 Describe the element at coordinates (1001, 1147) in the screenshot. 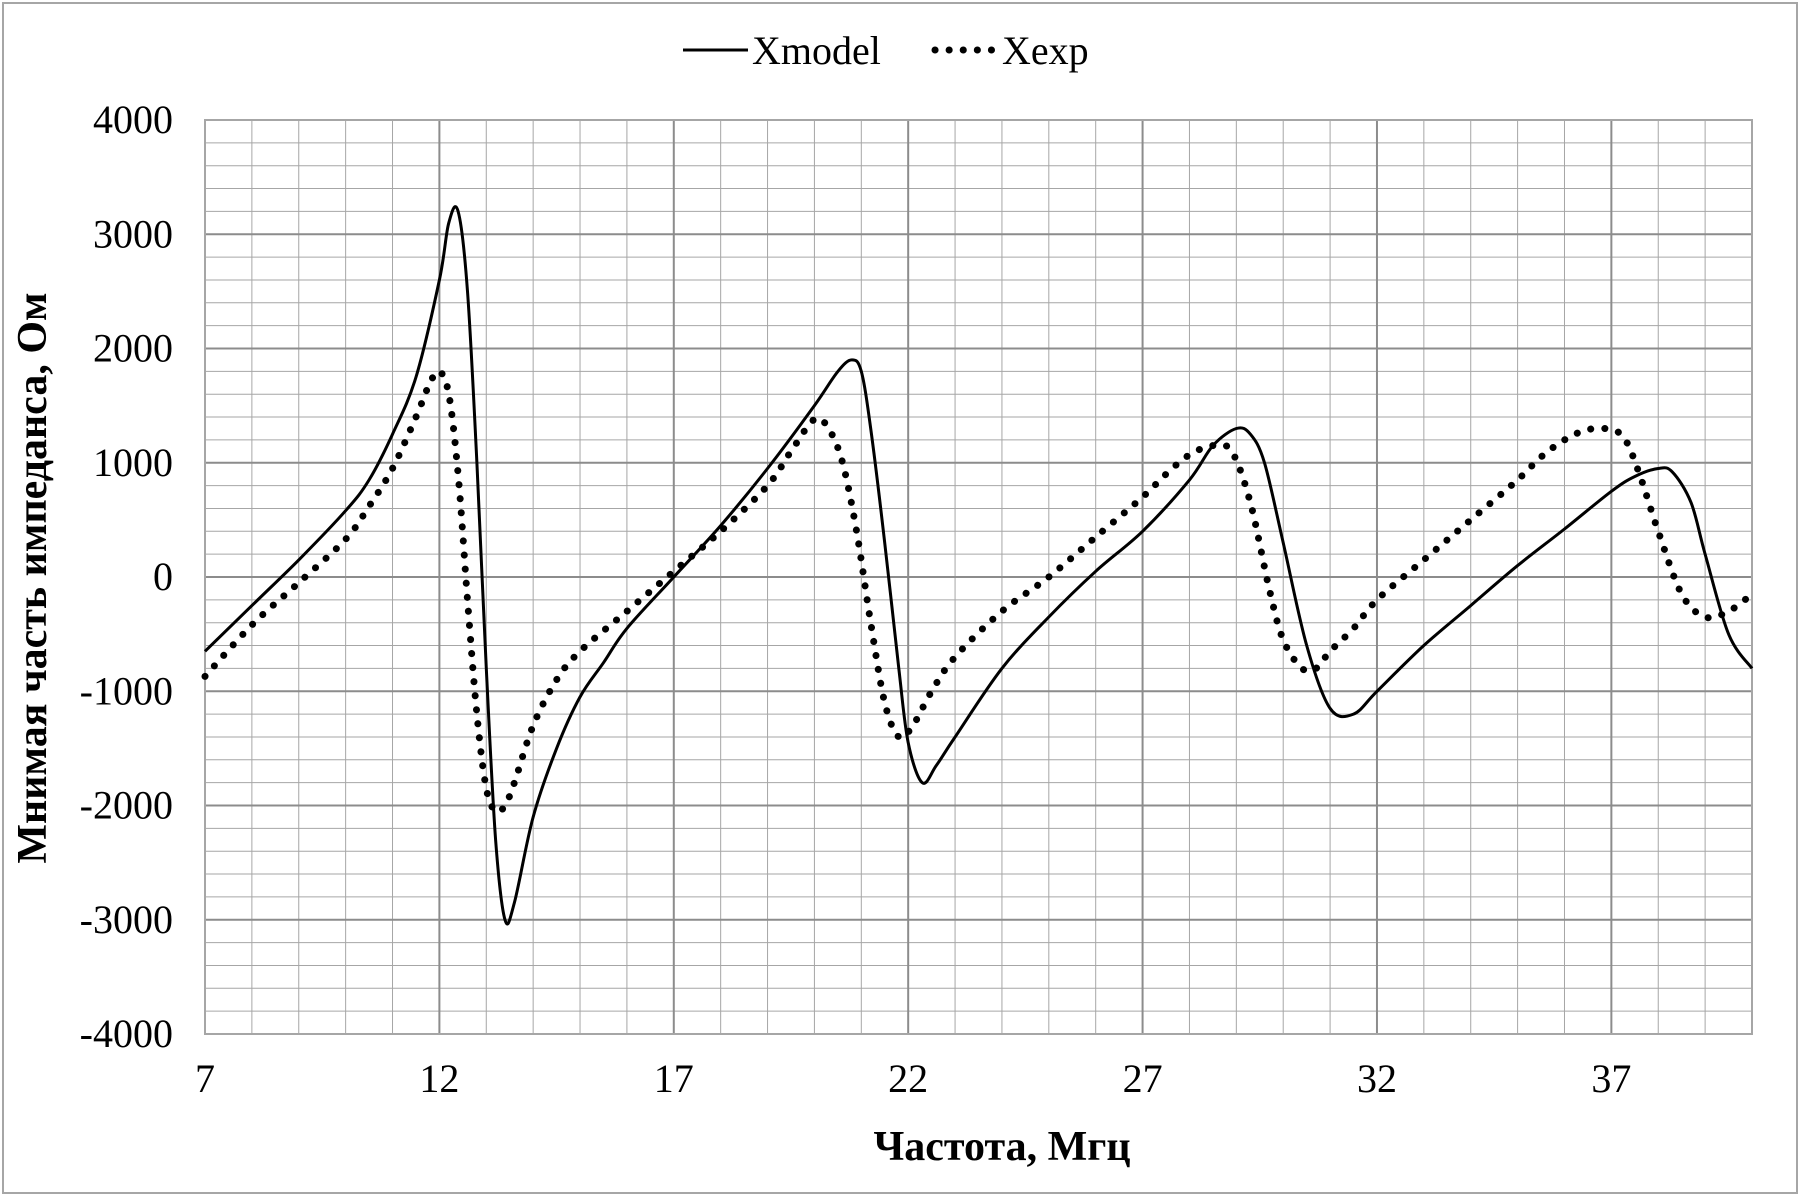

I see `x-axis-title: Частота, Мгц` at that location.